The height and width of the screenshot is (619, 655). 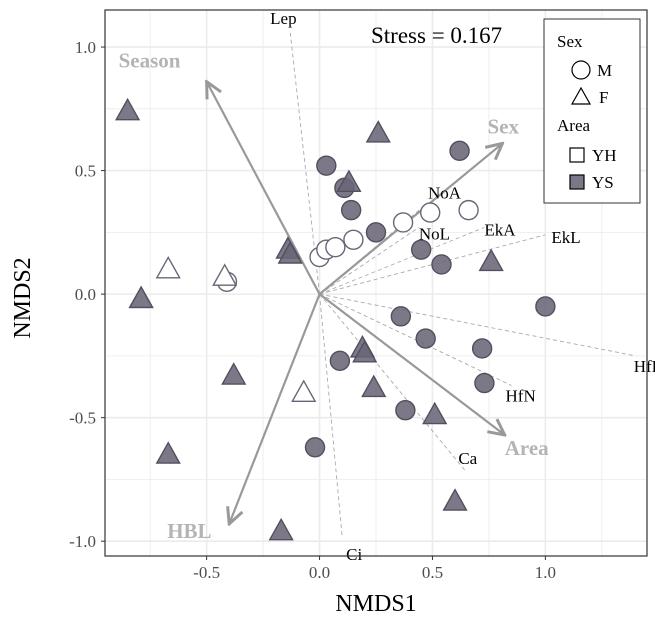 I want to click on env-vector-ci, so click(x=331, y=415).